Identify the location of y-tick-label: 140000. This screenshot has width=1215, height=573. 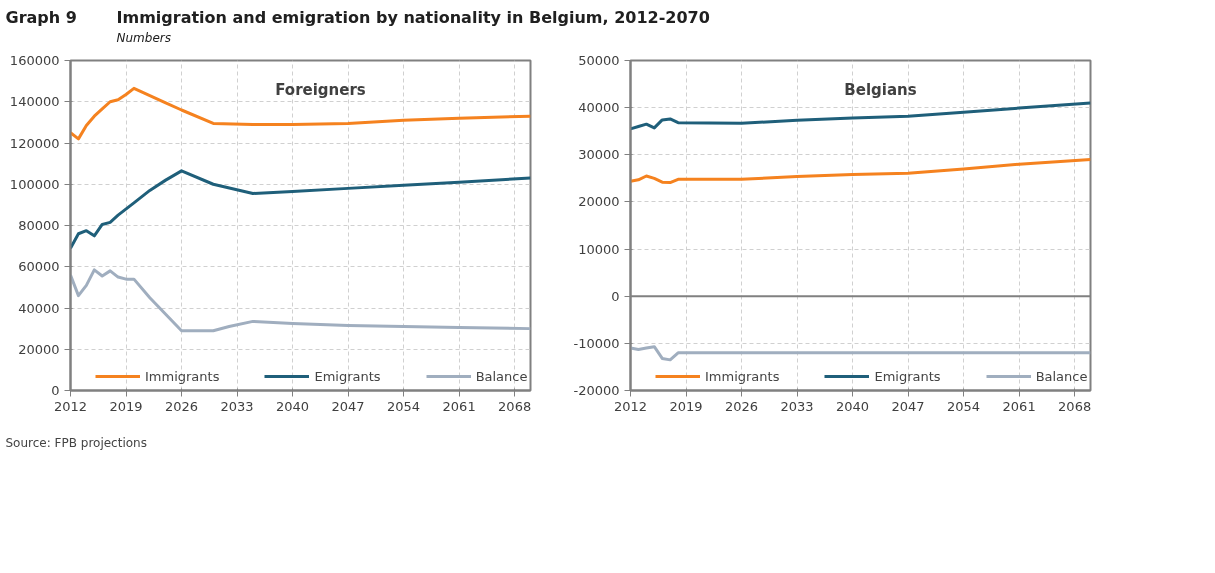
(34, 102).